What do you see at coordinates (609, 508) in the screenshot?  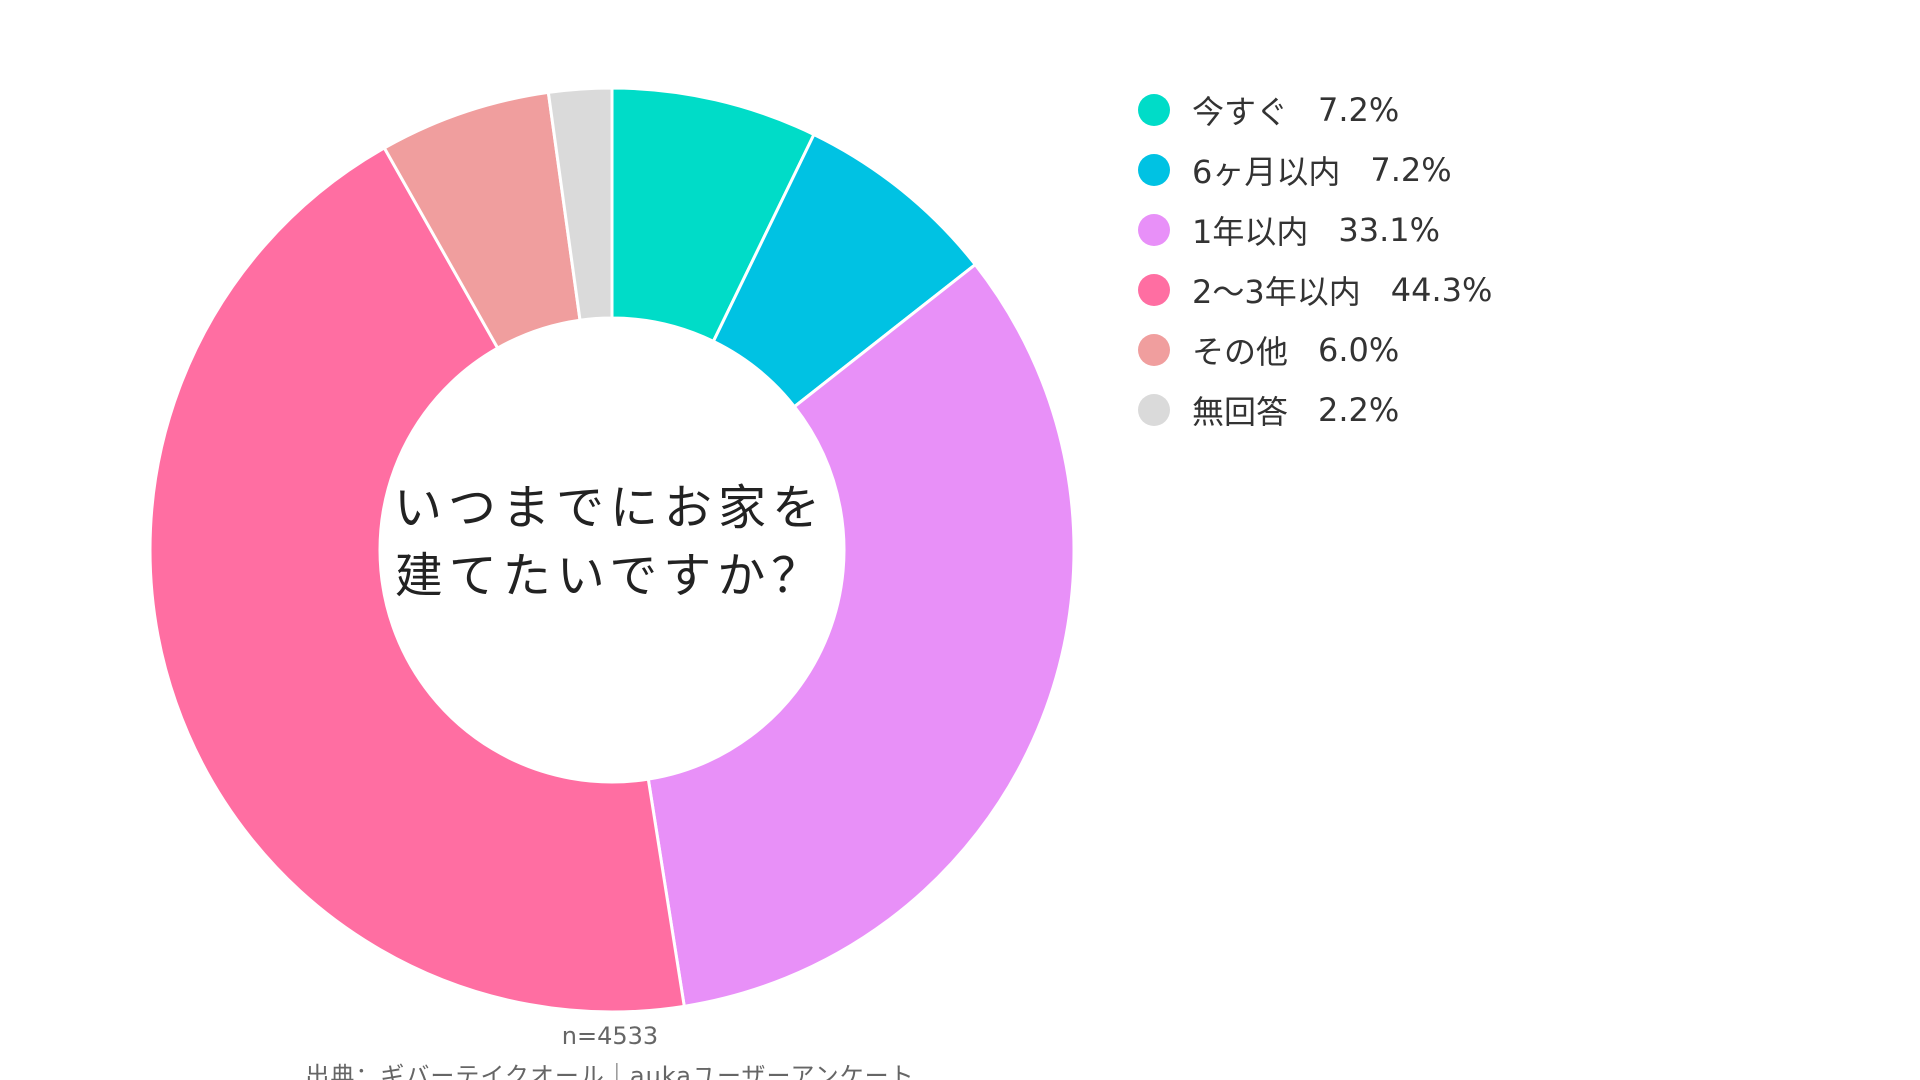 I see `chart-title-line-1: いつまでにお家を` at bounding box center [609, 508].